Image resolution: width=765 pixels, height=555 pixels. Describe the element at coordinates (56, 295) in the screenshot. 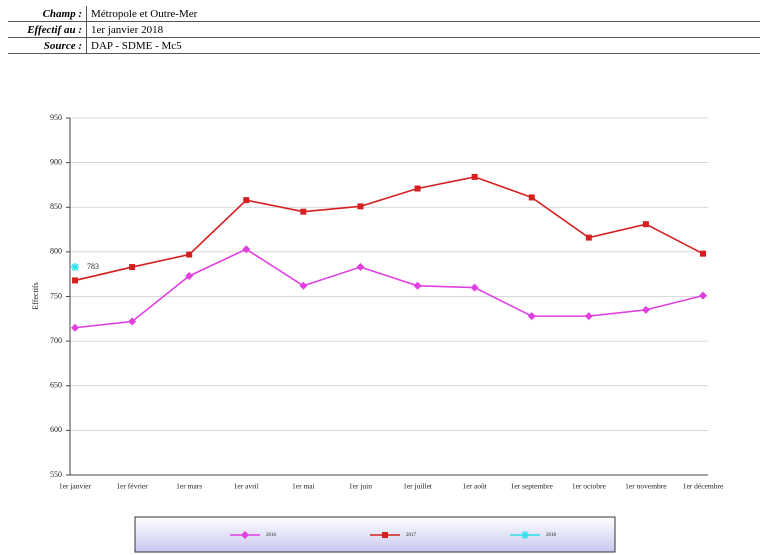

I see `y-tick-label: 750` at that location.